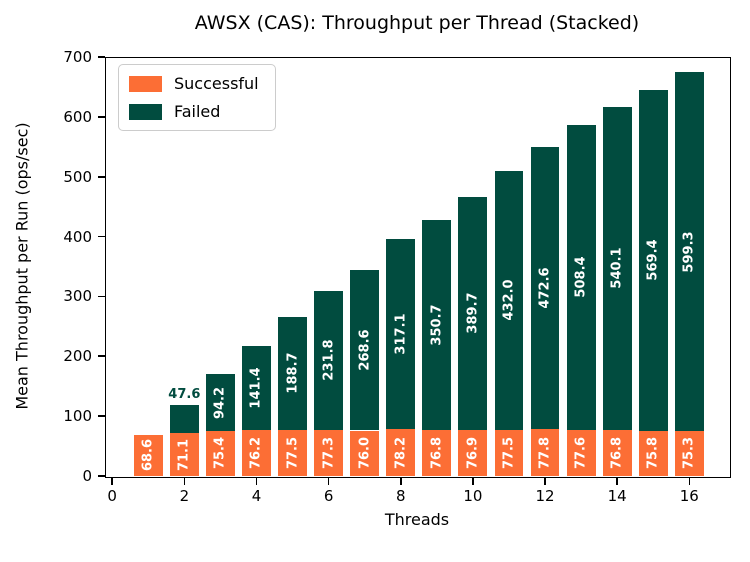 This screenshot has width=750, height=562. I want to click on bar-label-successful-12: 77.8, so click(545, 452).